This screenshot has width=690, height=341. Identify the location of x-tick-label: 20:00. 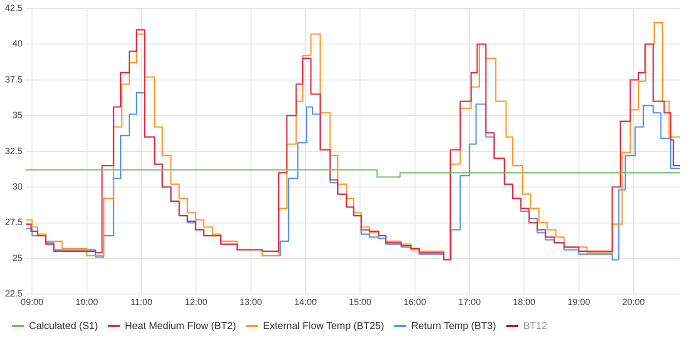
(633, 302).